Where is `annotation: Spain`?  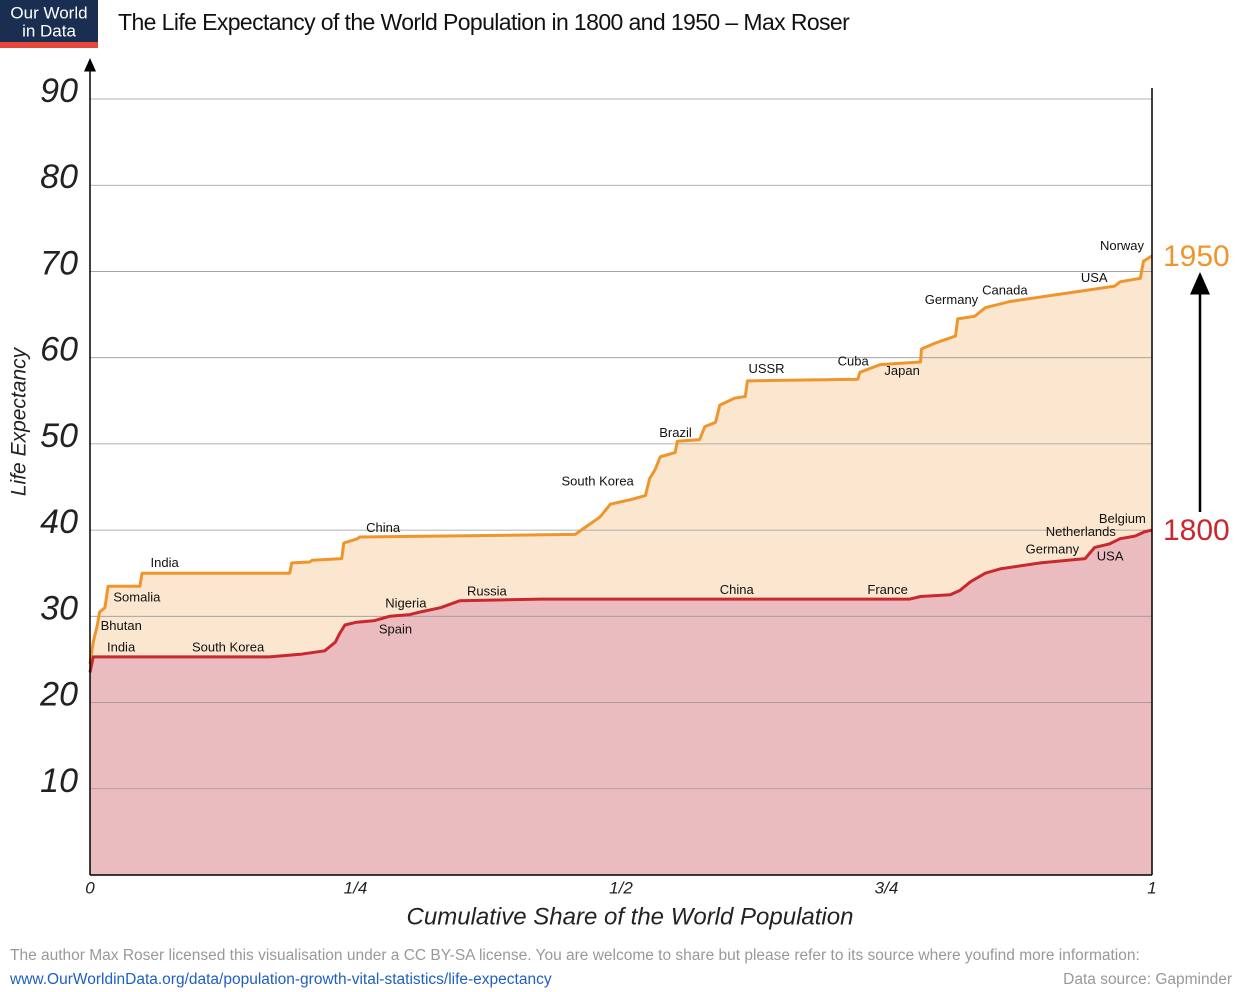
annotation: Spain is located at coordinates (395, 629).